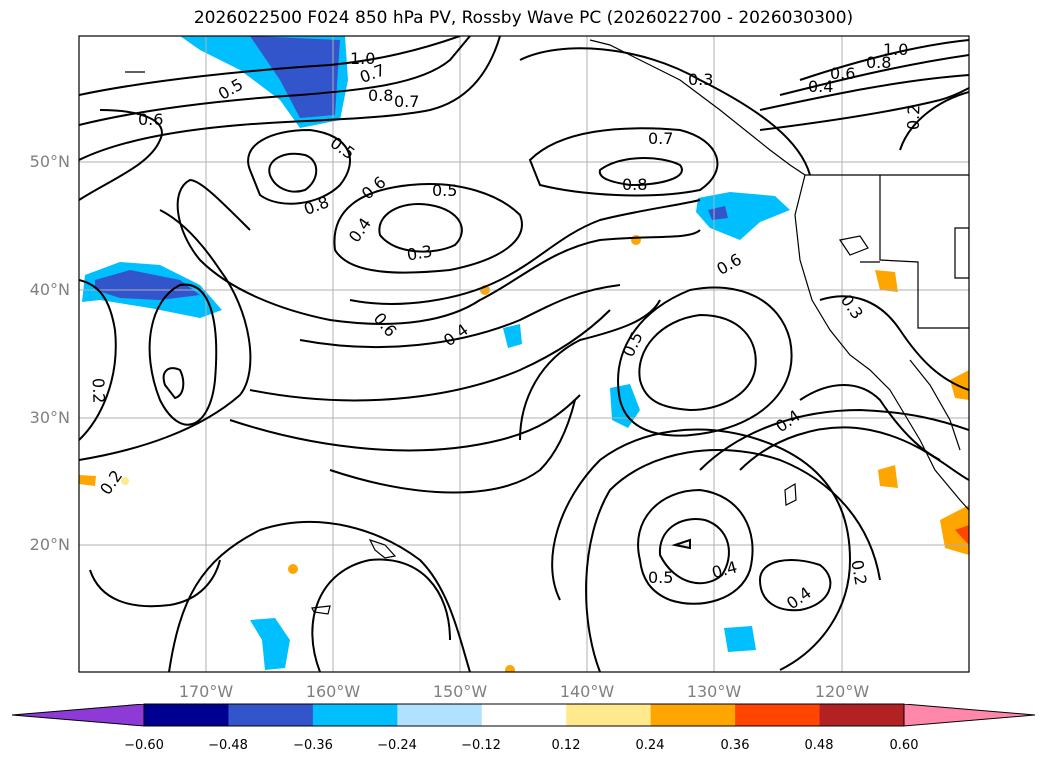 The width and height of the screenshot is (1047, 765). I want to click on lat-label-20n: 20°N, so click(49, 544).